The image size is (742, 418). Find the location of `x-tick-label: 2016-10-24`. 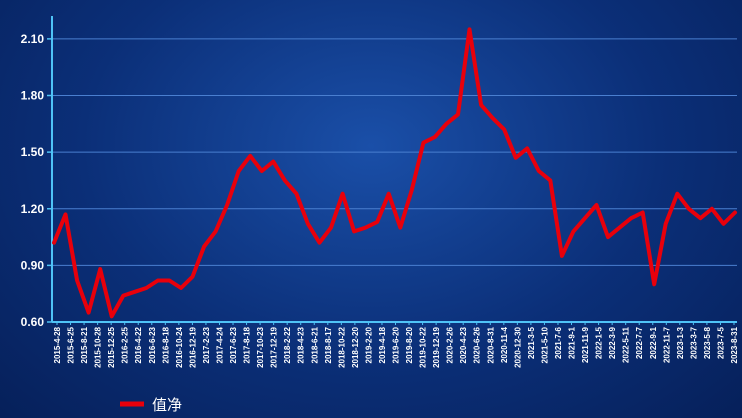

x-tick-label: 2016-10-24 is located at coordinates (179, 346).